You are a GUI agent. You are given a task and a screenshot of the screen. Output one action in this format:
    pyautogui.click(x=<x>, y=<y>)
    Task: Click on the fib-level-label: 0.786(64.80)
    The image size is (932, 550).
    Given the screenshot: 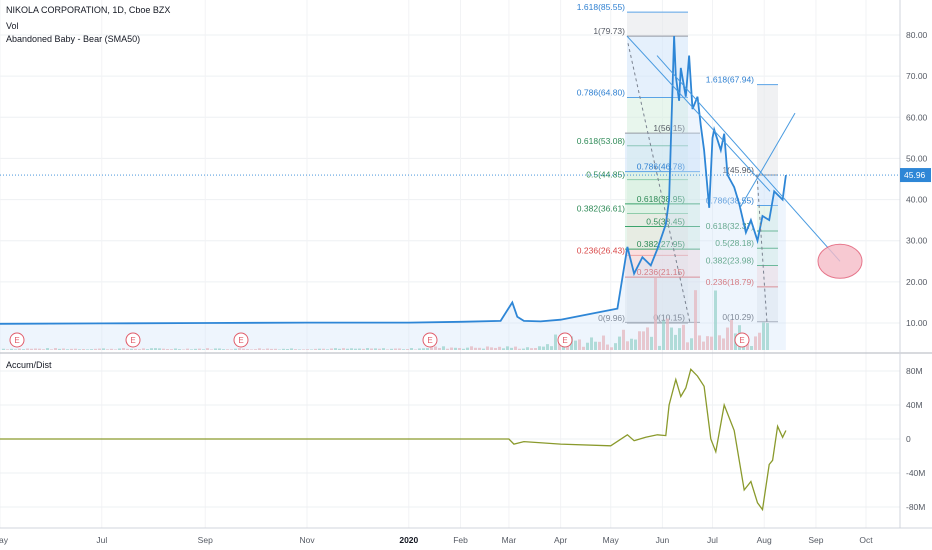 What is the action you would take?
    pyautogui.click(x=601, y=93)
    